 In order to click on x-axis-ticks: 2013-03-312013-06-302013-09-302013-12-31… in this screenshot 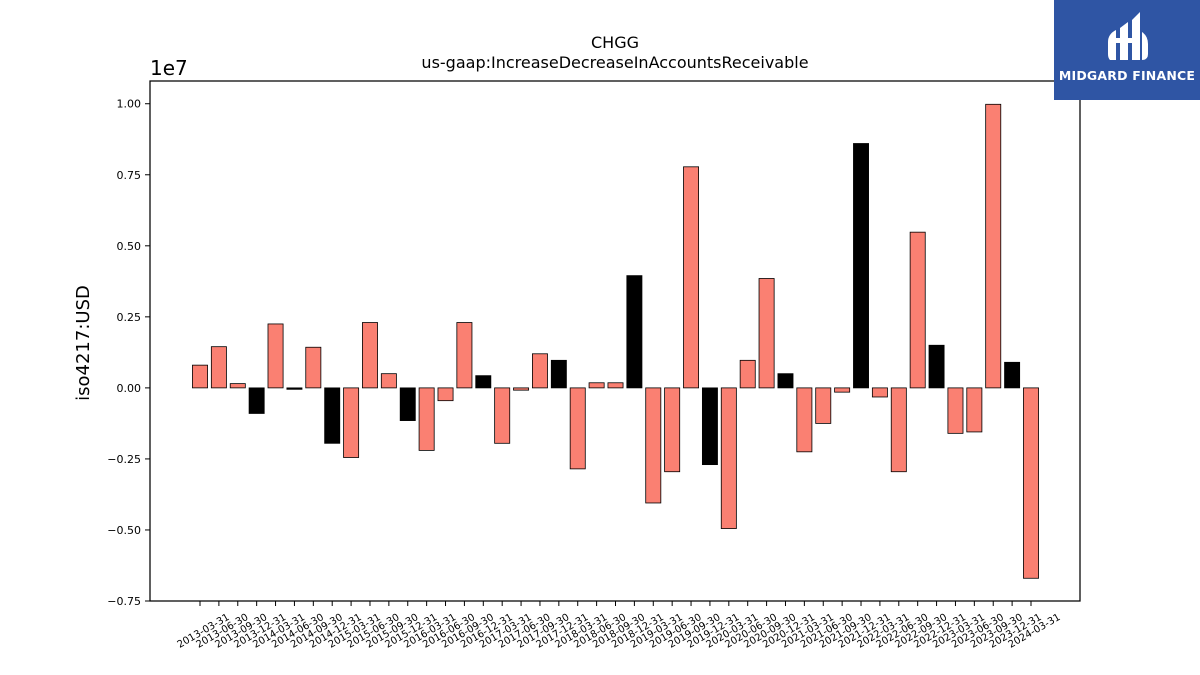, I will do `click(619, 626)`.